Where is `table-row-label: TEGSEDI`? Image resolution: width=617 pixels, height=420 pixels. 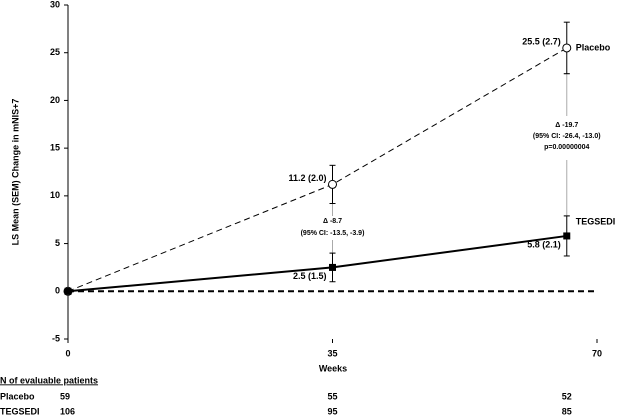
table-row-label: TEGSEDI is located at coordinates (20, 411).